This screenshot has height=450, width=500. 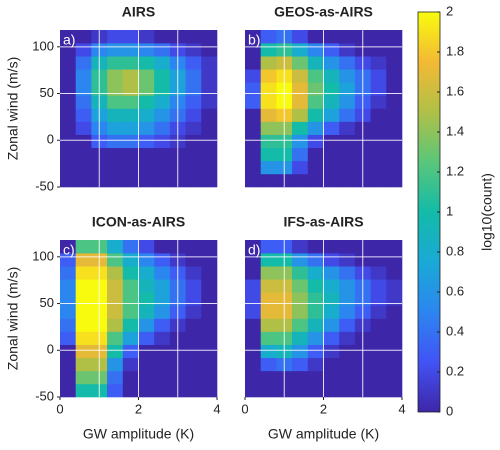 What do you see at coordinates (449, 10) in the screenshot?
I see `colorbar-tick-label: 2` at bounding box center [449, 10].